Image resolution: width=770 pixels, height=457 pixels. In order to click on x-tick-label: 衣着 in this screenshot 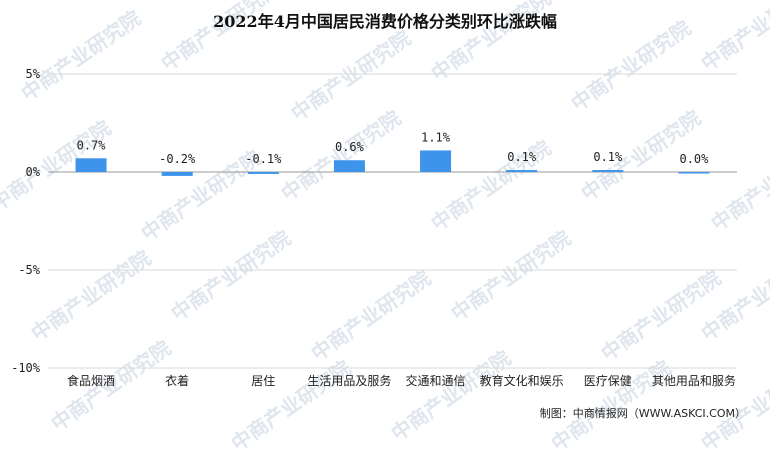, I will do `click(177, 380)`.